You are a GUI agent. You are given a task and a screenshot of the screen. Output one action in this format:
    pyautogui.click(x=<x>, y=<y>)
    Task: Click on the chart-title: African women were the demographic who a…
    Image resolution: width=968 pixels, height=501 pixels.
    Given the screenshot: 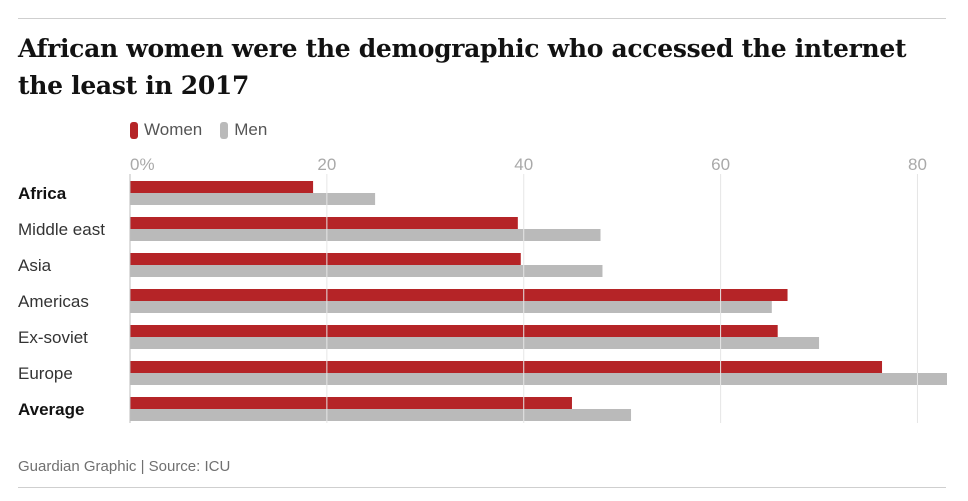 What is the action you would take?
    pyautogui.click(x=462, y=67)
    